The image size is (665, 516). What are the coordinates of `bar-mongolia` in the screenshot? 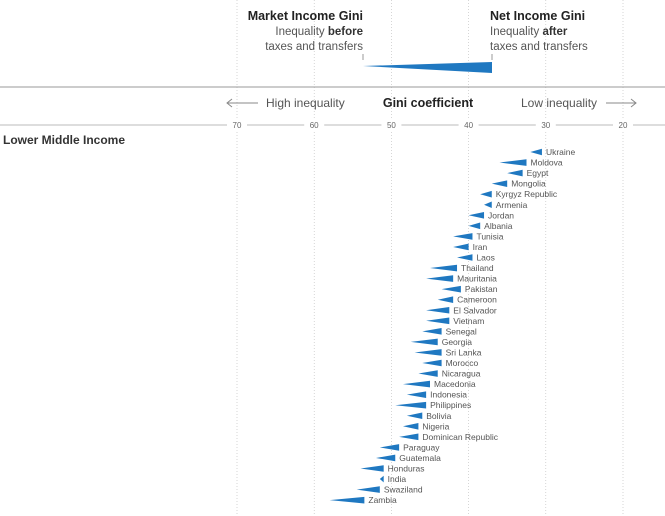 It's located at (499, 183).